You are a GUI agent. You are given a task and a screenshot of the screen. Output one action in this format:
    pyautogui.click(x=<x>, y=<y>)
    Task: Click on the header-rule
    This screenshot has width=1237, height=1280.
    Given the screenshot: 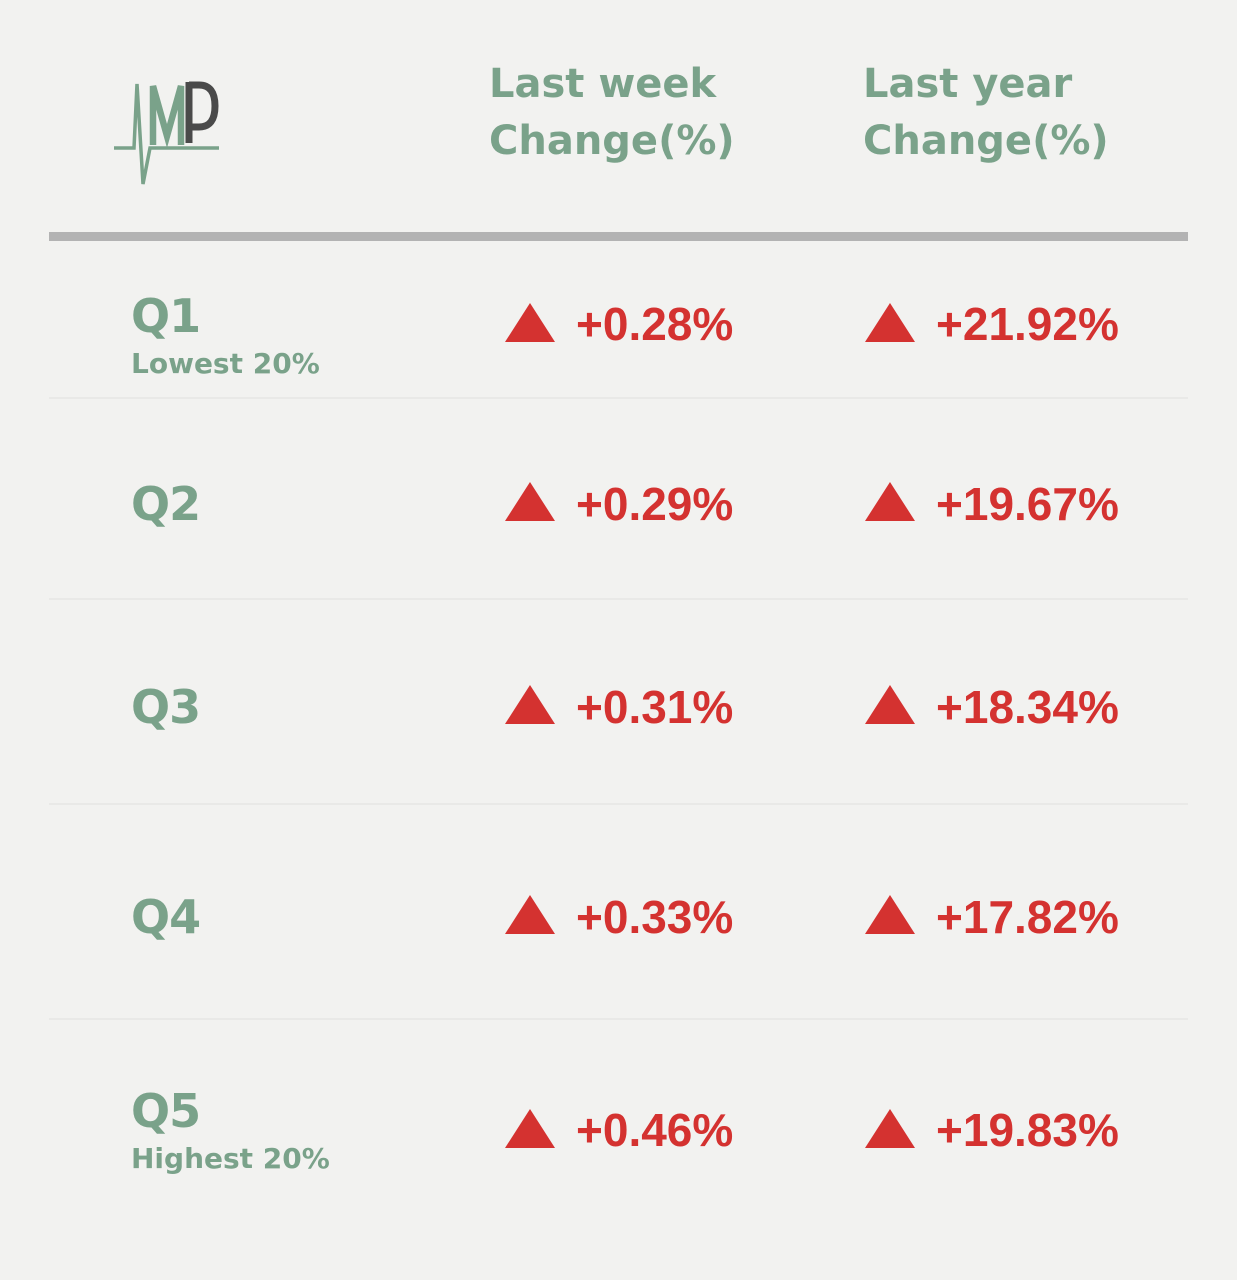 What is the action you would take?
    pyautogui.click(x=618, y=236)
    